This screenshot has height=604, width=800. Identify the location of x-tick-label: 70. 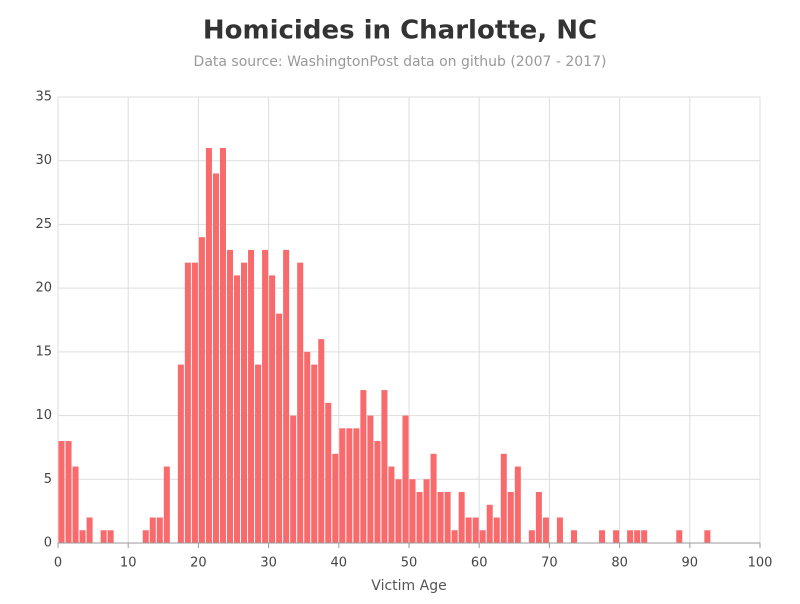
(549, 563).